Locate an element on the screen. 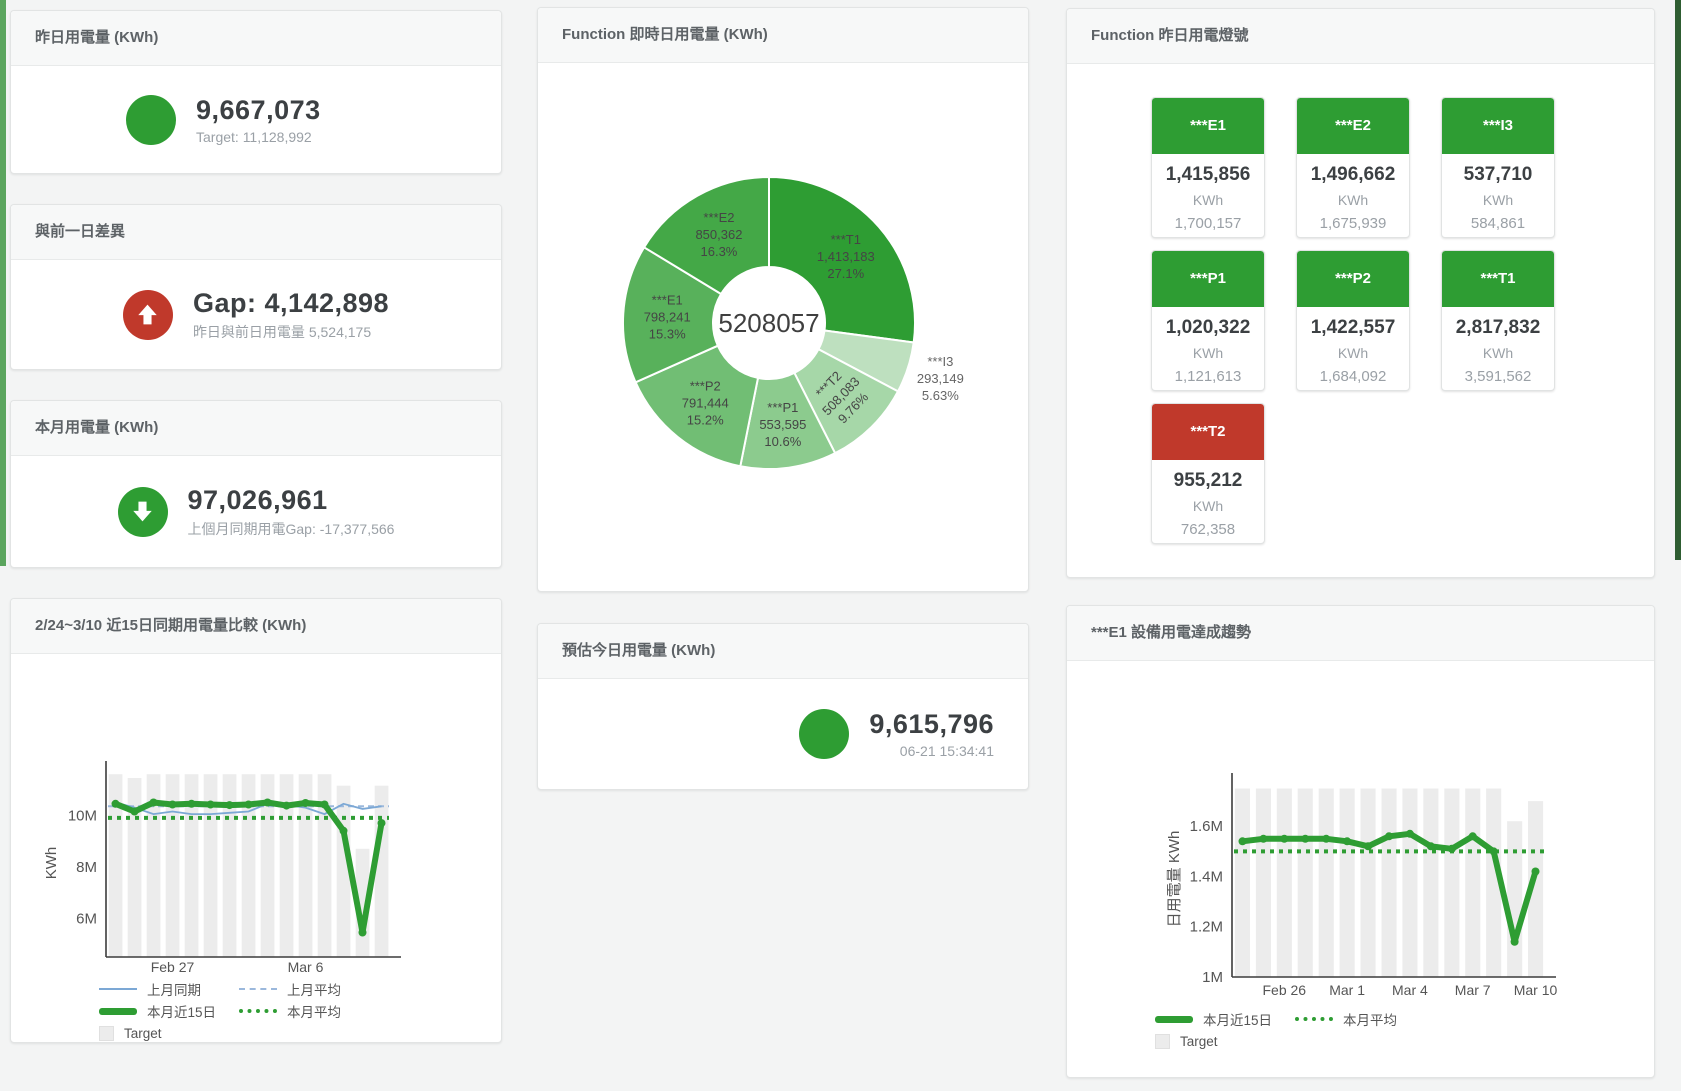  tile-status-header: ***I3 is located at coordinates (1498, 126).